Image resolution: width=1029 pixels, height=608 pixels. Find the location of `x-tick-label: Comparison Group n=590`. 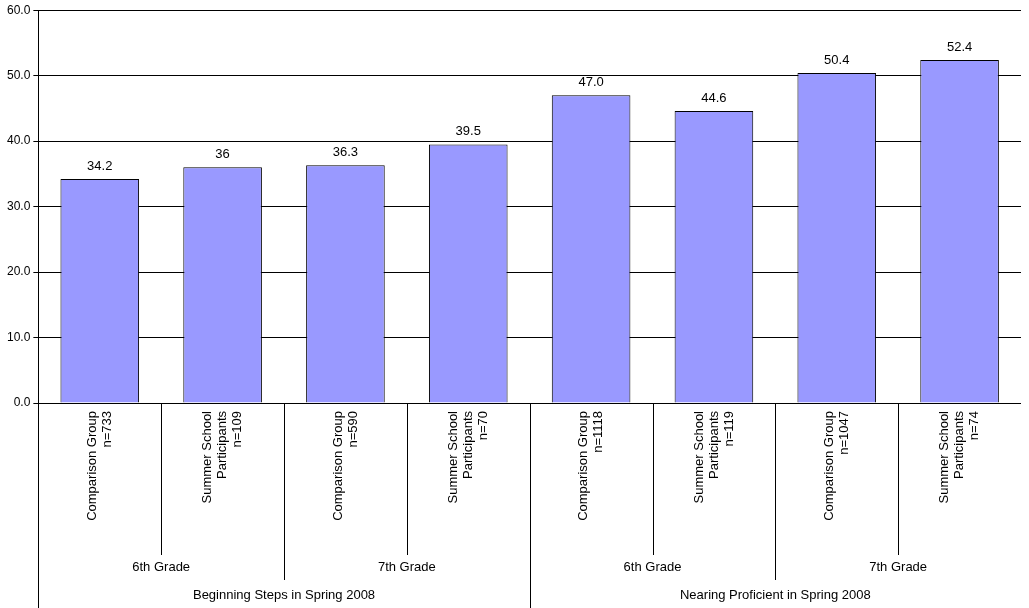

x-tick-label: Comparison Group n=590 is located at coordinates (344, 466).